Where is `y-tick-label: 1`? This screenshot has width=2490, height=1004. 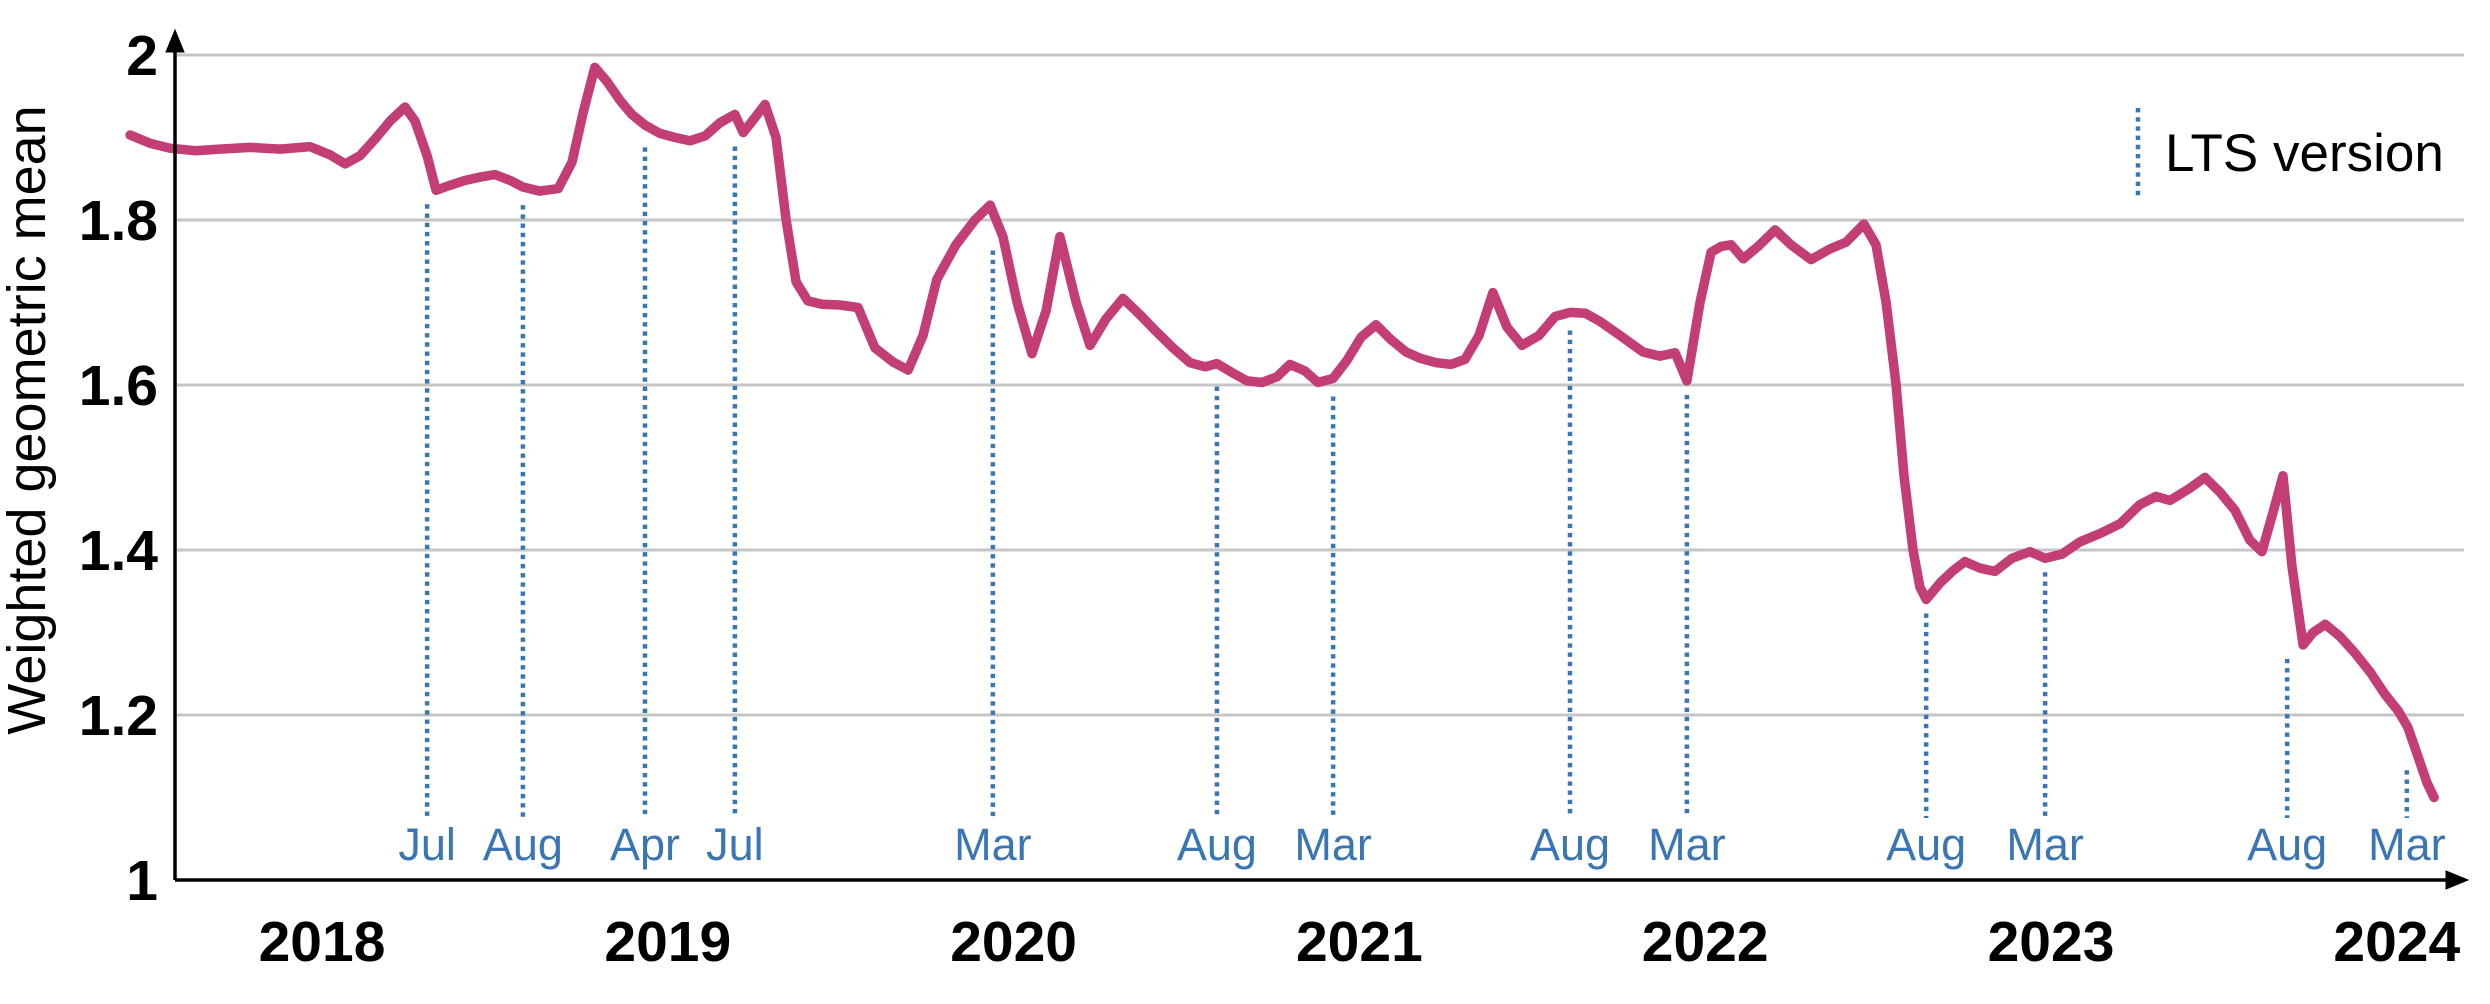 y-tick-label: 1 is located at coordinates (142, 881).